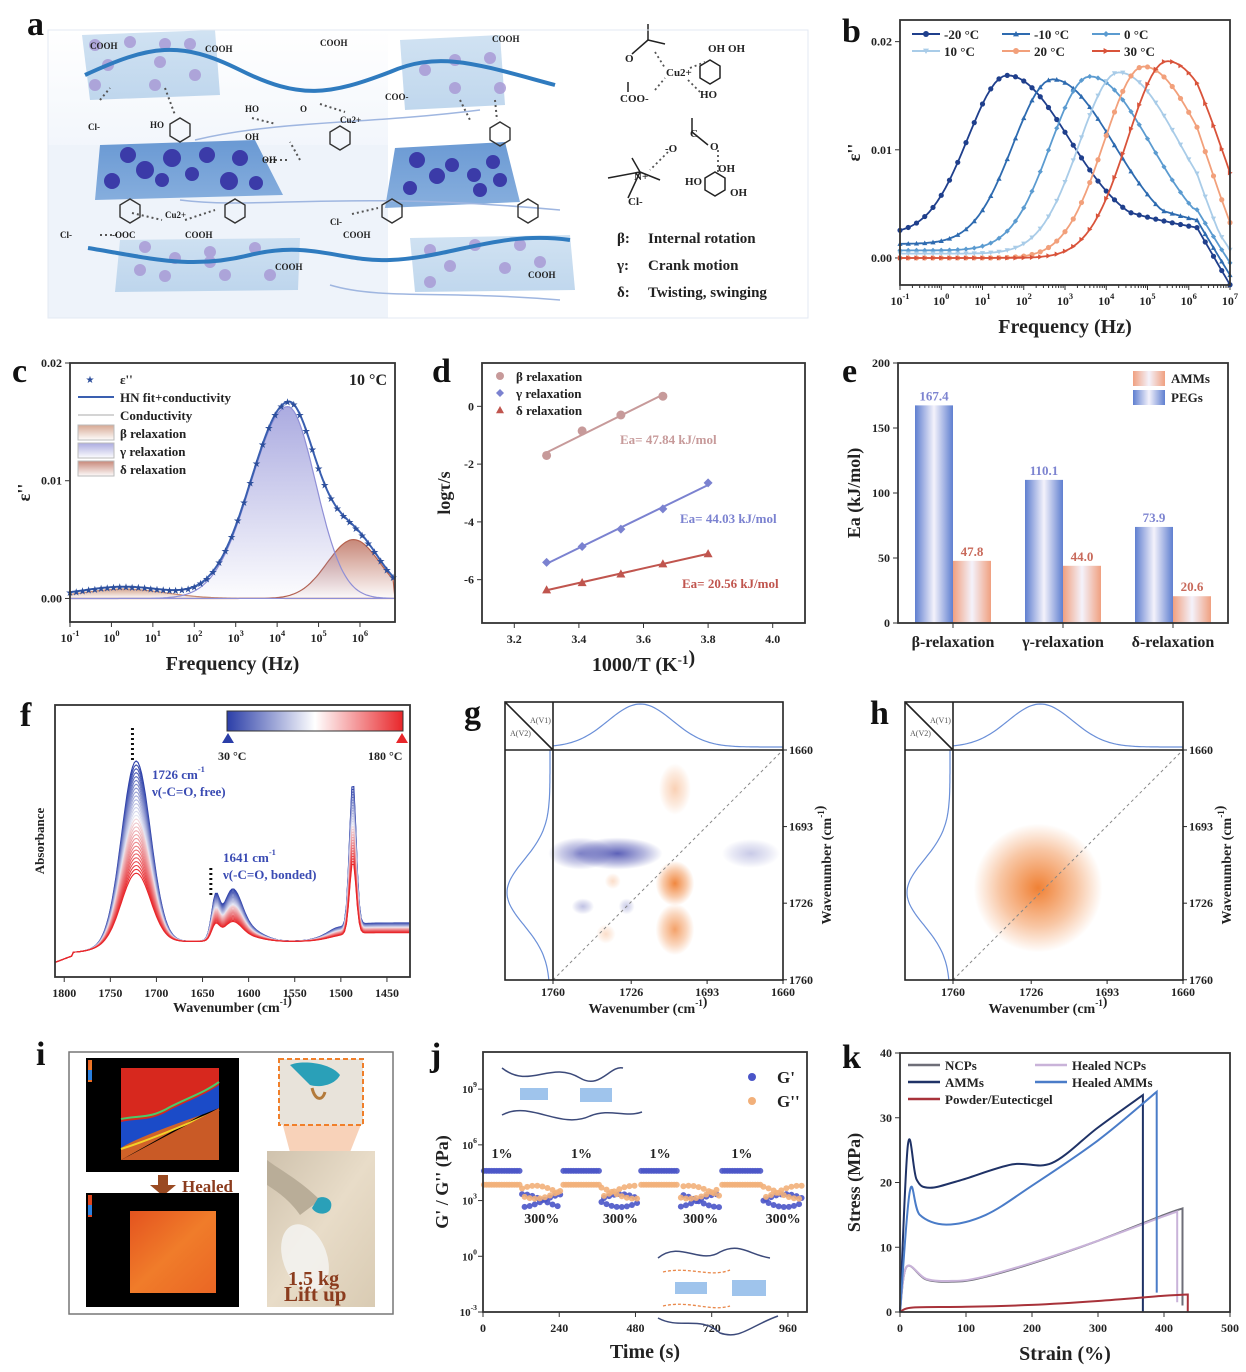  What do you see at coordinates (163, 1185) in the screenshot?
I see `healed-arrow` at bounding box center [163, 1185].